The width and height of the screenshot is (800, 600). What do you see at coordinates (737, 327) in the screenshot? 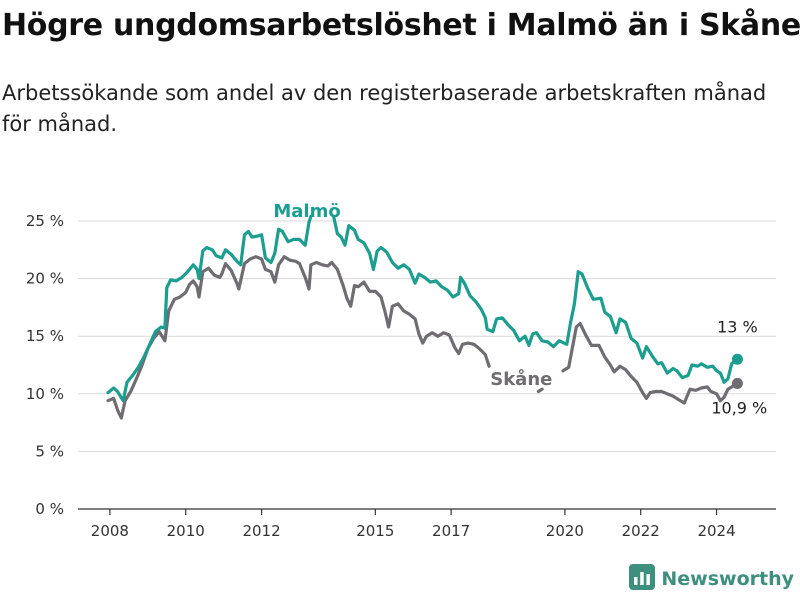
I see `end-label-malmo: 13 %` at bounding box center [737, 327].